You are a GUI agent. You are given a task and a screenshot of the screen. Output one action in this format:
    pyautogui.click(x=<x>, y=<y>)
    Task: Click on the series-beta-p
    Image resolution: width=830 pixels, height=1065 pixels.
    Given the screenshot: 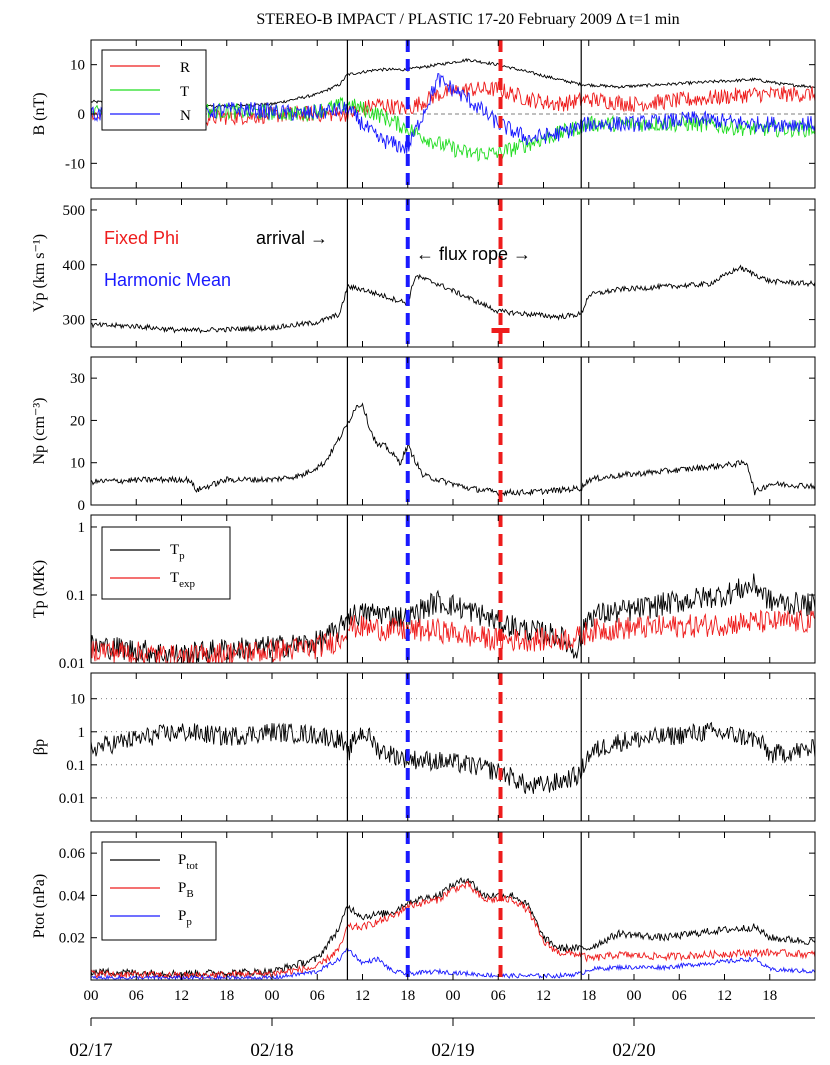 What is the action you would take?
    pyautogui.click(x=453, y=757)
    